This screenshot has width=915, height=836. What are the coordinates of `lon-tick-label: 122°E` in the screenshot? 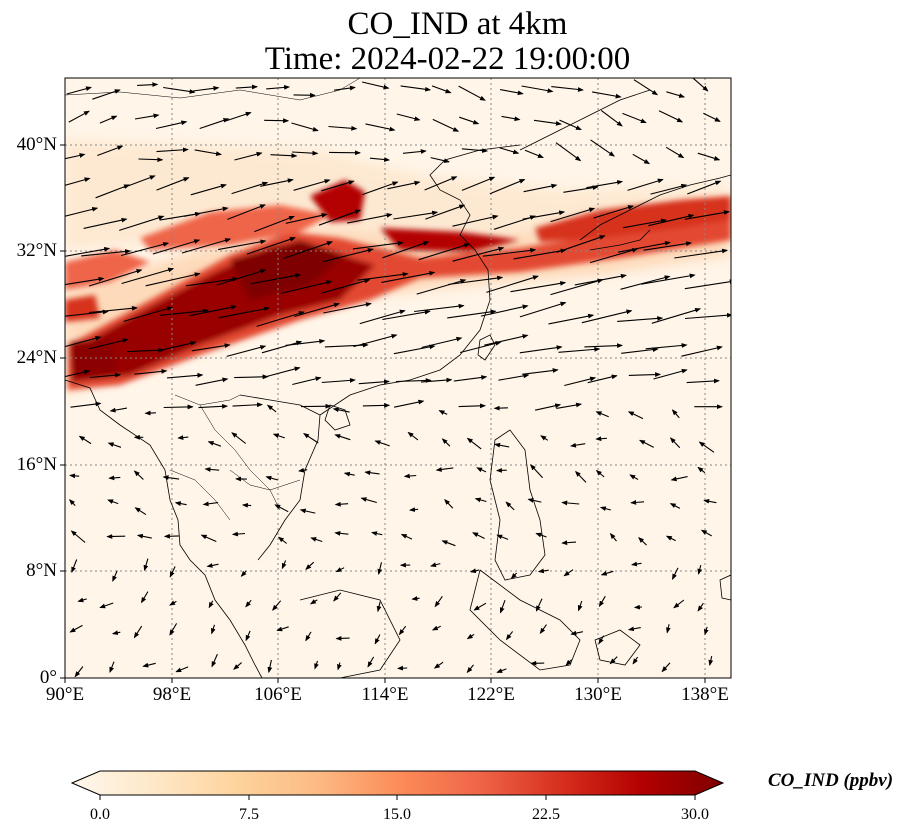 It's located at (491, 694).